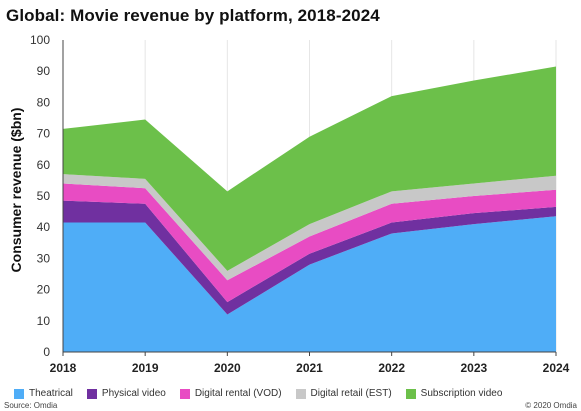 The image size is (581, 411). What do you see at coordinates (63, 368) in the screenshot?
I see `x-tick-label-2018: 2018` at bounding box center [63, 368].